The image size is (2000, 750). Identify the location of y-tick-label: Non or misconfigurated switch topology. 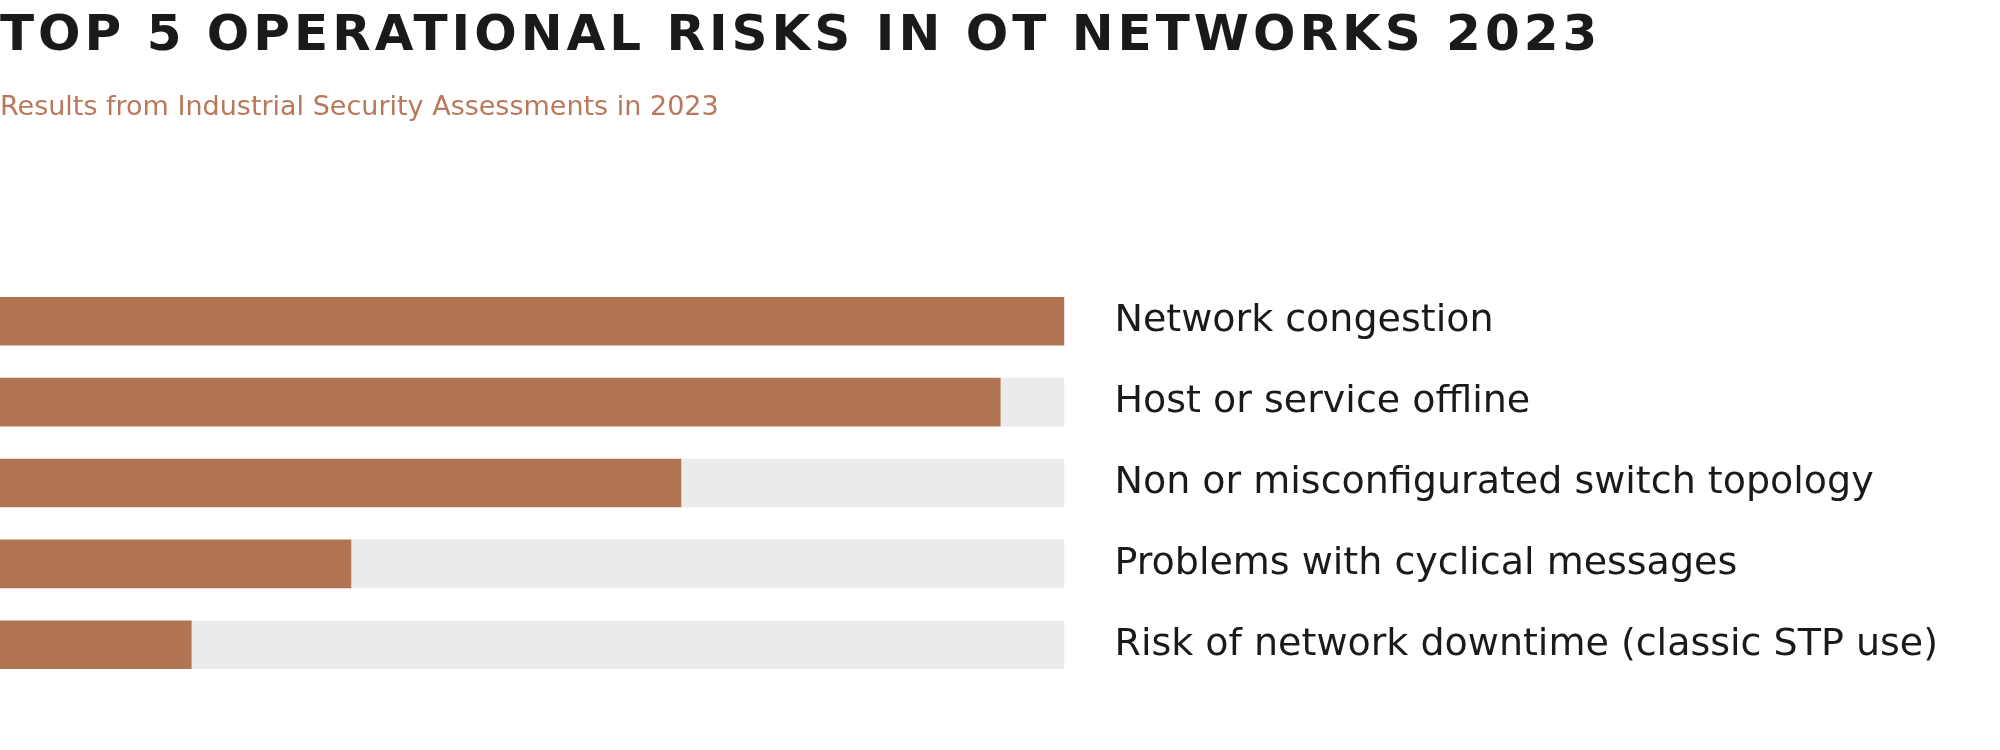
(1494, 479).